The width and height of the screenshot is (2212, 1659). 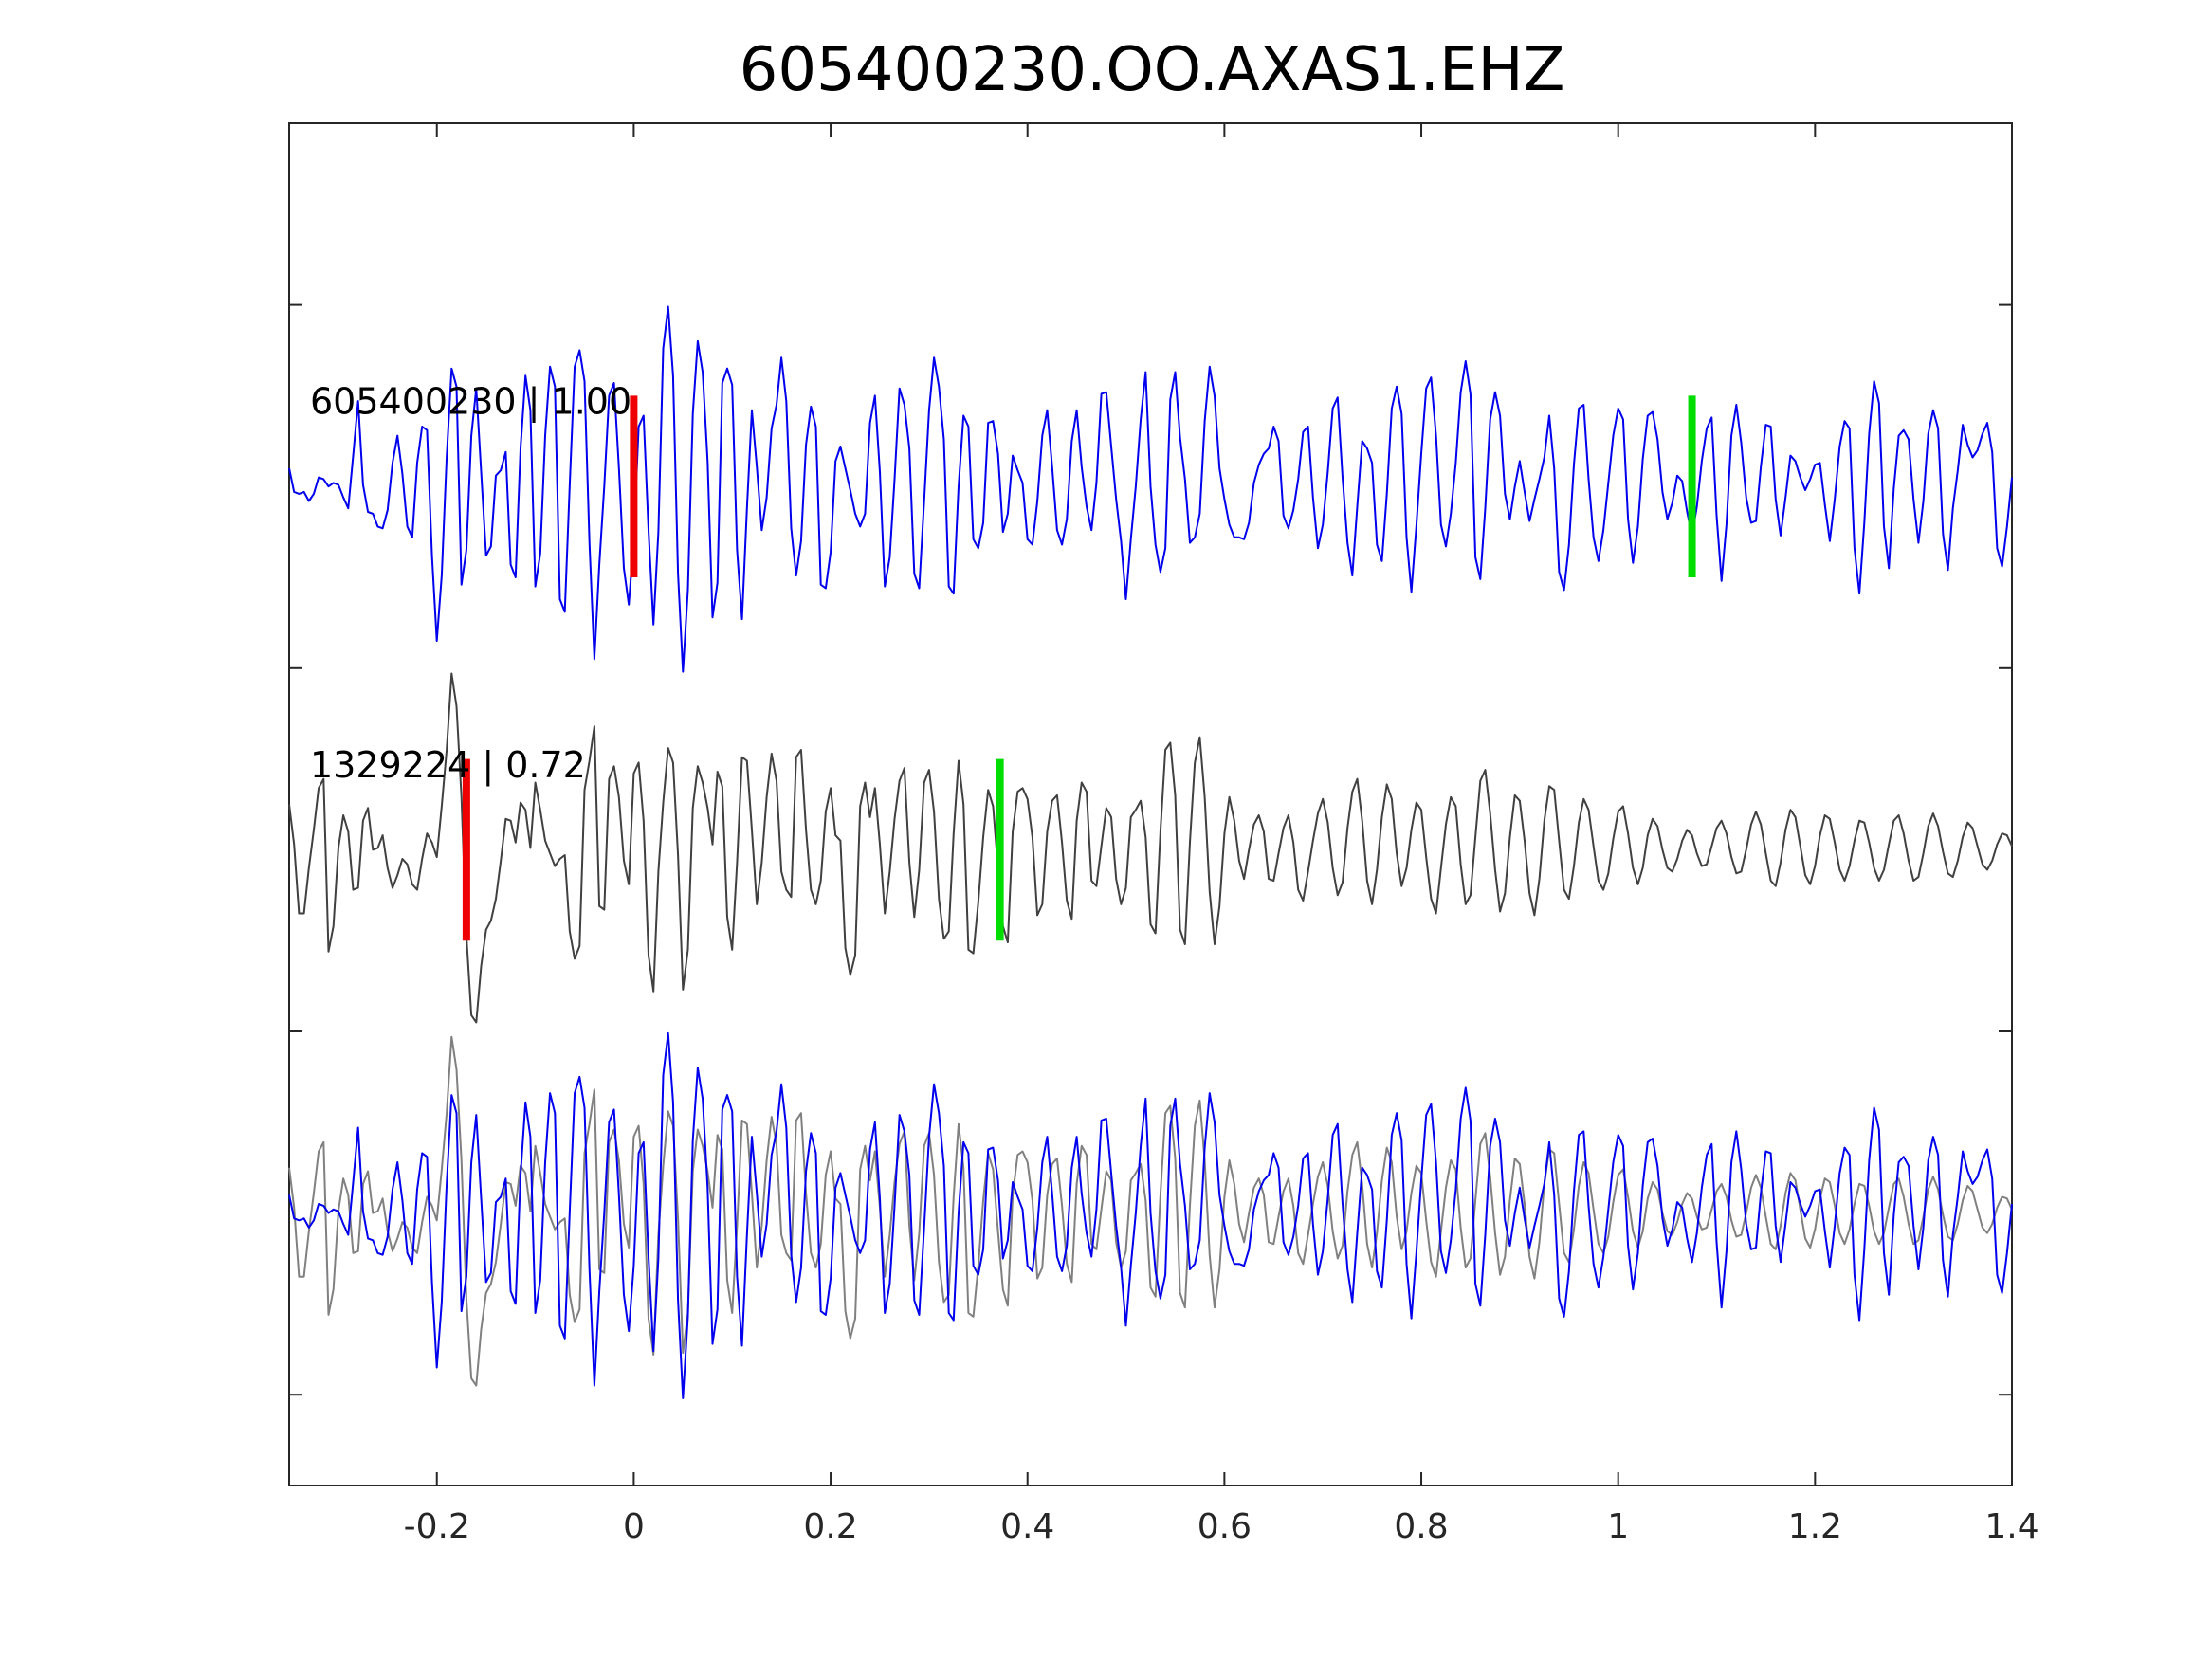 What do you see at coordinates (1027, 1526) in the screenshot?
I see `x-tick-label: 0.4` at bounding box center [1027, 1526].